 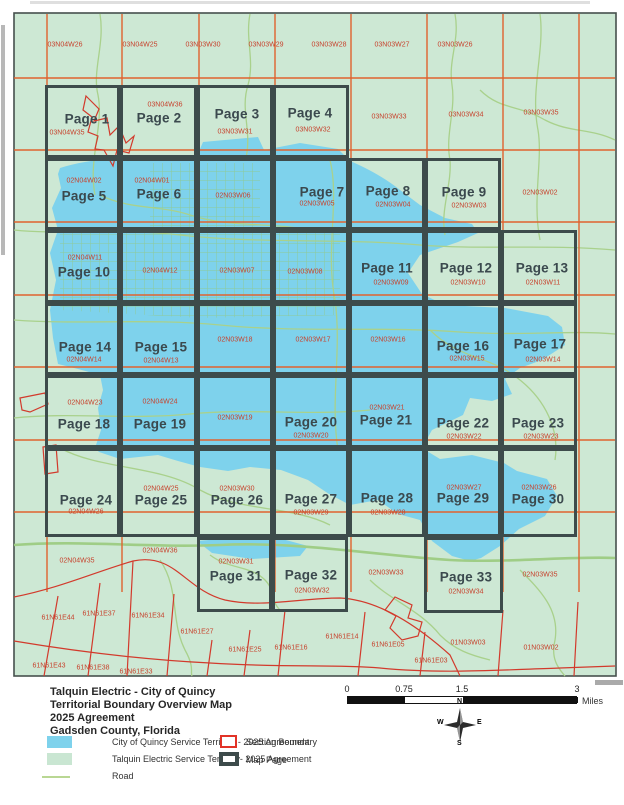 What do you see at coordinates (92, 718) in the screenshot?
I see `map-agreement: 2025 Agreement` at bounding box center [92, 718].